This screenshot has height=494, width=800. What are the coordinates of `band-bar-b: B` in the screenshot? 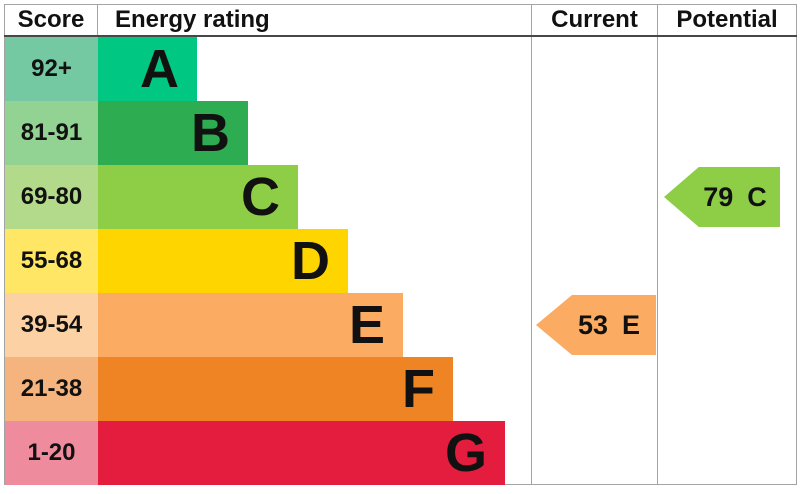 It's located at (173, 133).